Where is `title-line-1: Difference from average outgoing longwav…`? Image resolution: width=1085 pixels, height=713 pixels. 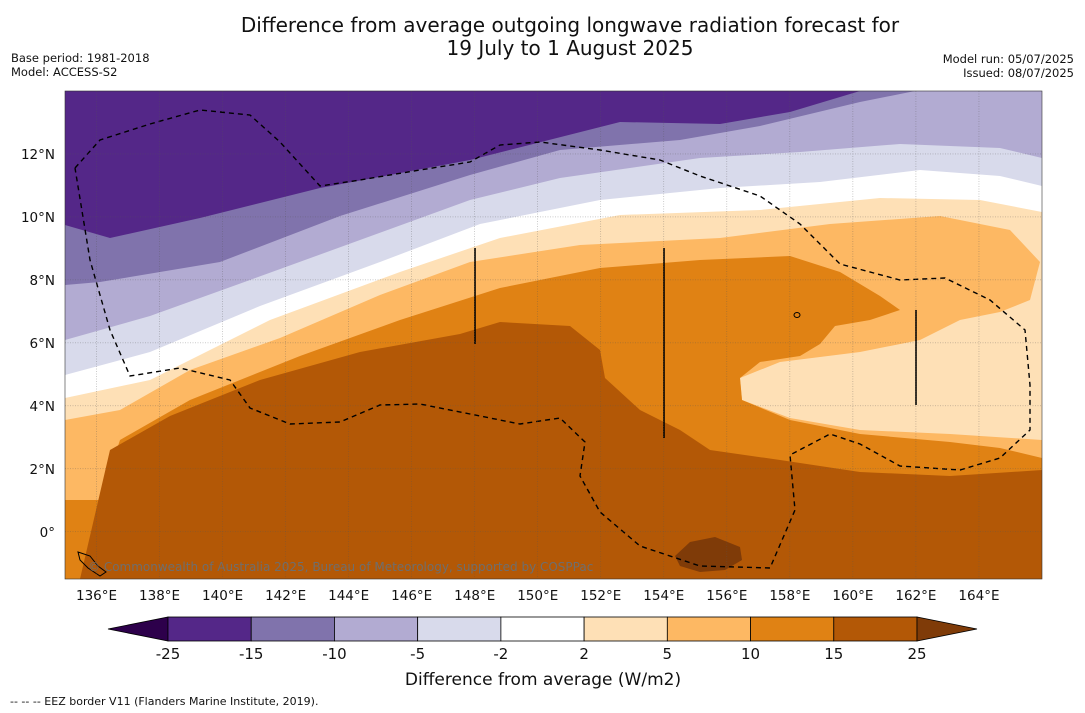 title-line-1: Difference from average outgoing longwav… is located at coordinates (570, 25).